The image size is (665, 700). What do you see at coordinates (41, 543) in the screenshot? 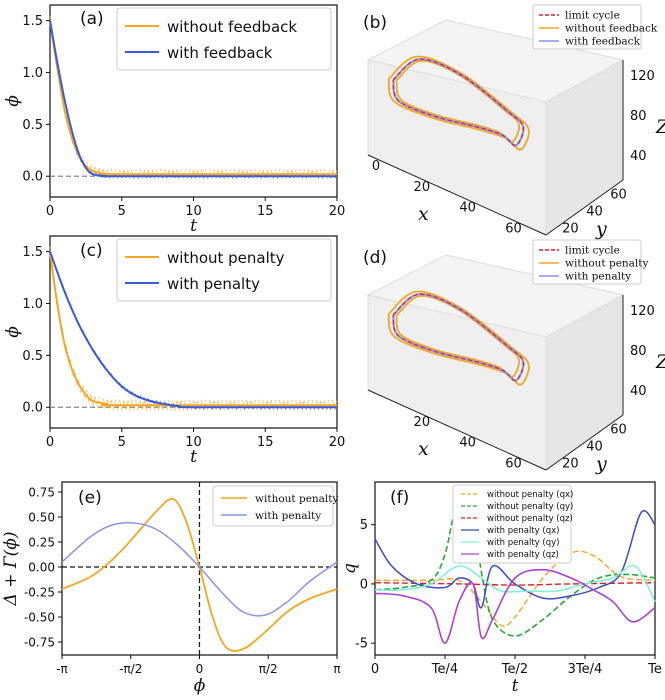
I see `y-tick-label: 0.25` at bounding box center [41, 543].